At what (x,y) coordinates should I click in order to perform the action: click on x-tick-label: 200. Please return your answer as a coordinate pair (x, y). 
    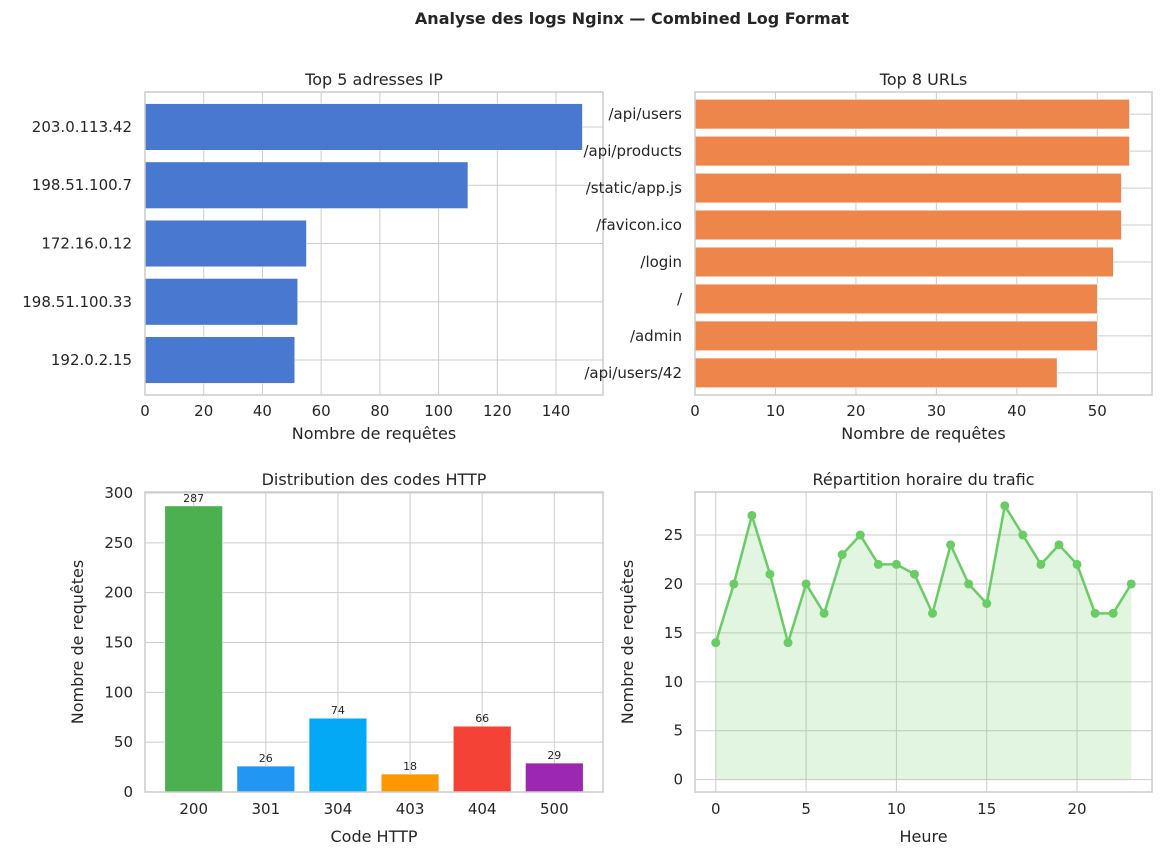
    Looking at the image, I should click on (193, 809).